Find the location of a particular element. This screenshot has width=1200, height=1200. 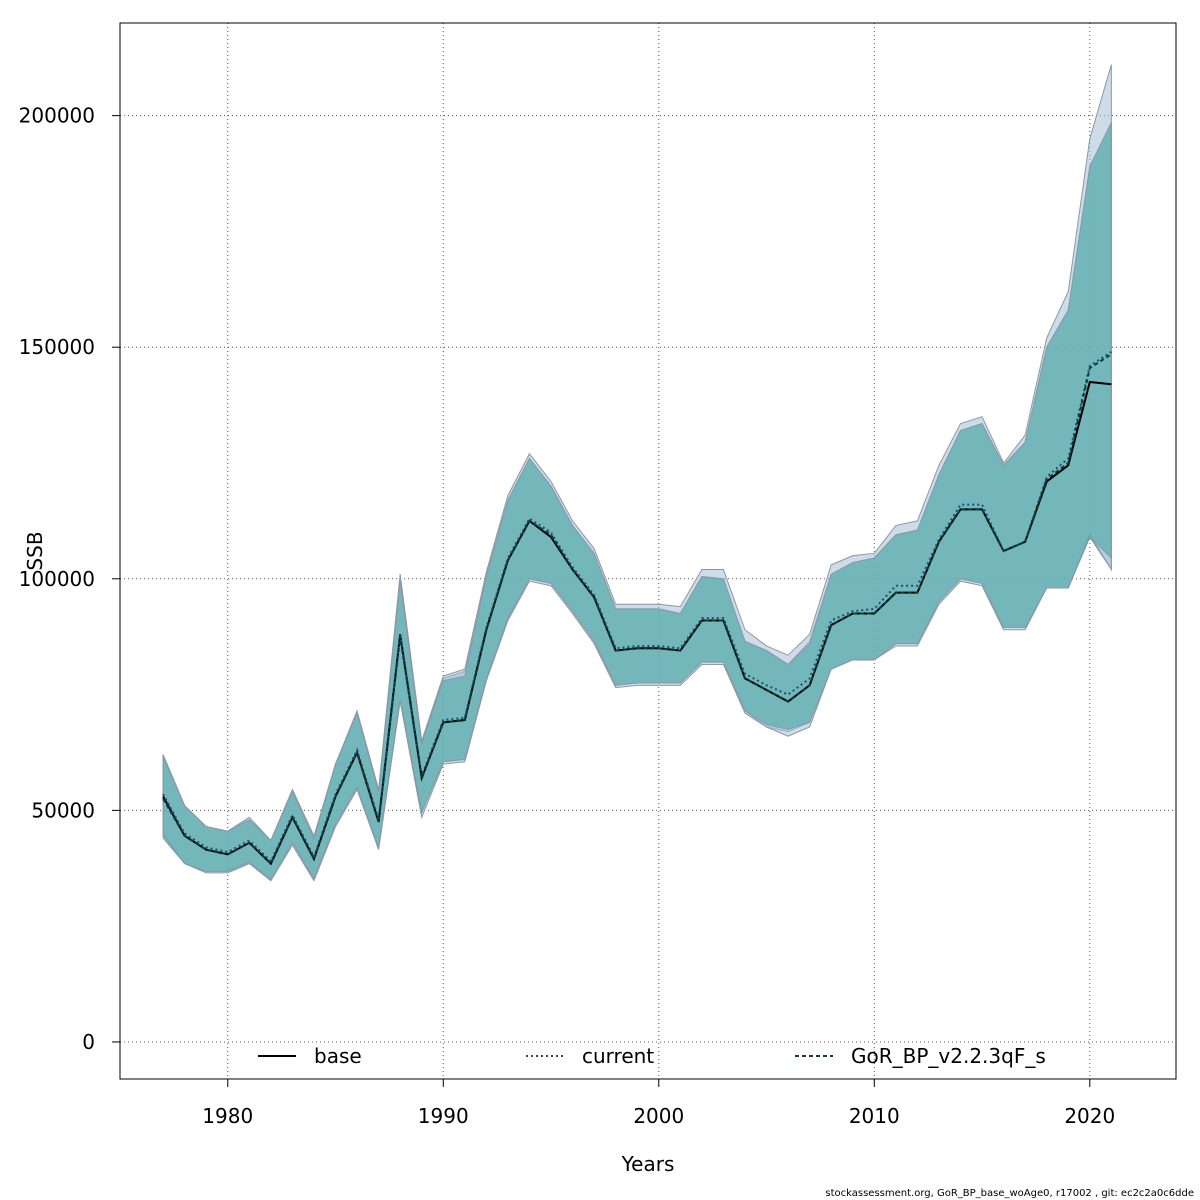

y-tick-label: 100000 is located at coordinates (57, 579).